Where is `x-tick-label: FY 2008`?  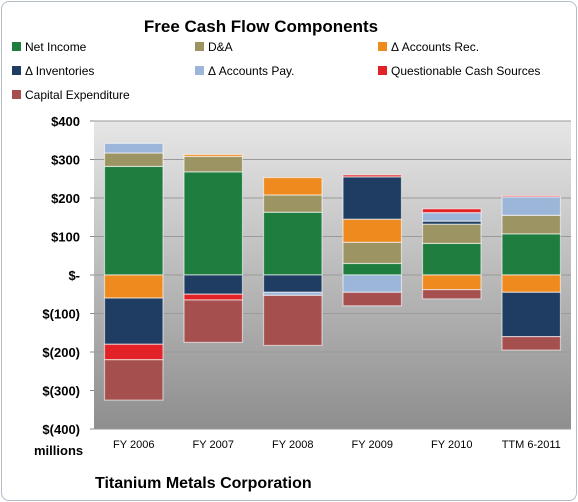
x-tick-label: FY 2008 is located at coordinates (292, 445).